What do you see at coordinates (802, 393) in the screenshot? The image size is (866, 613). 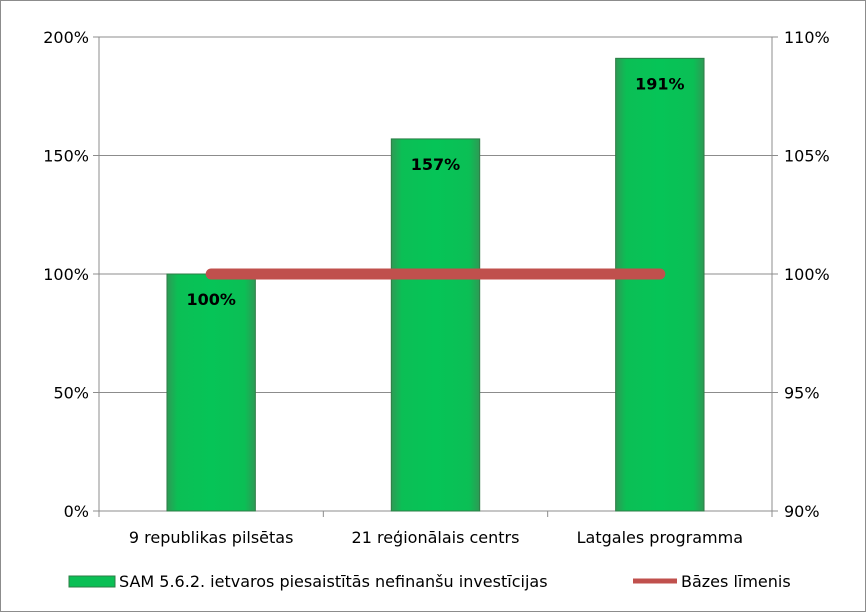 I see `right-axis-tick-label: 95%` at bounding box center [802, 393].